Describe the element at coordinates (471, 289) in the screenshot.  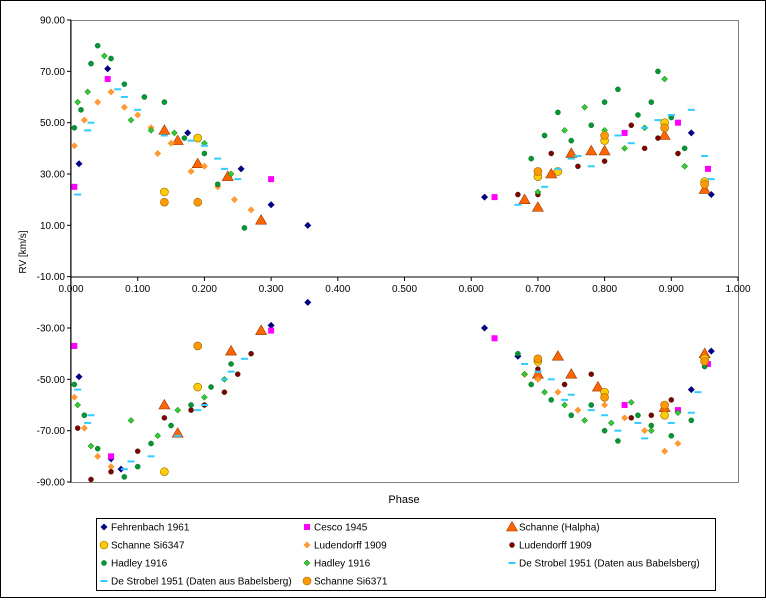
I see `x-tick-label: 0.600` at that location.